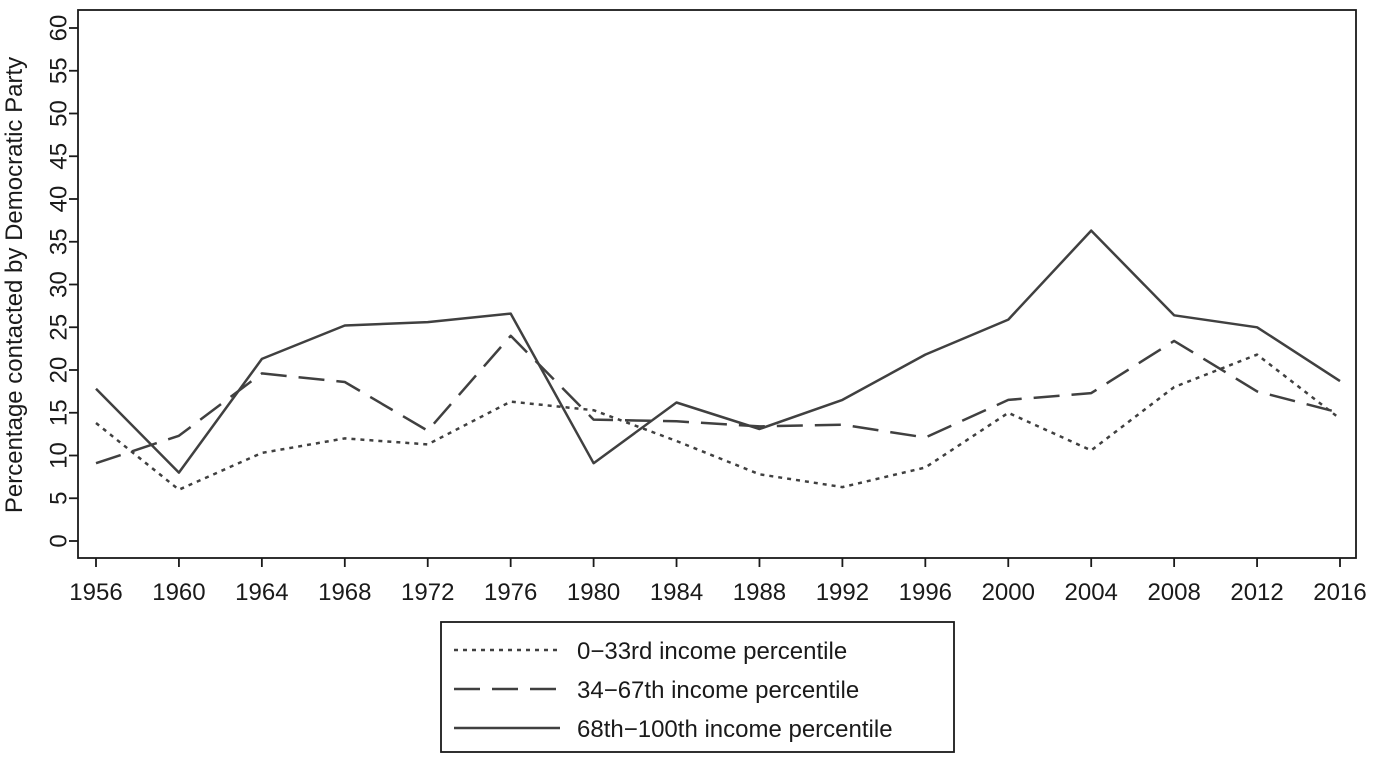  I want to click on x-tick-label-1972: 1972, so click(427, 592).